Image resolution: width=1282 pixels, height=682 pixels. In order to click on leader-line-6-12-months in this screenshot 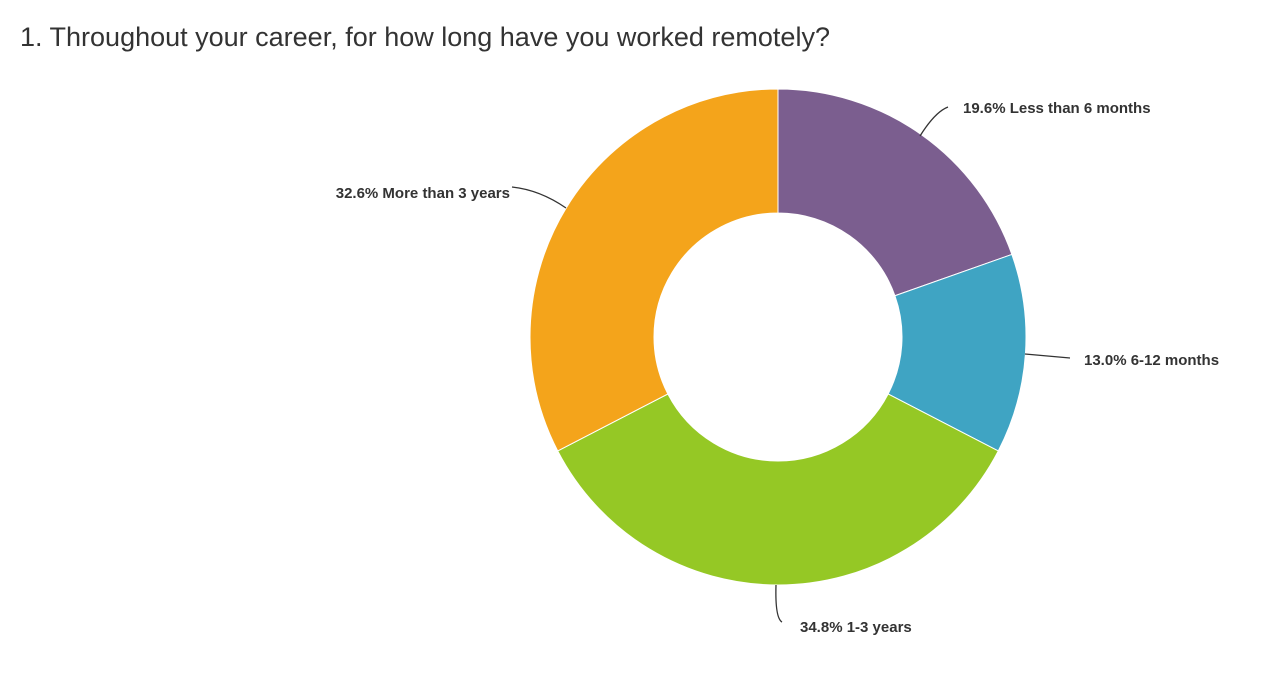, I will do `click(1047, 356)`.